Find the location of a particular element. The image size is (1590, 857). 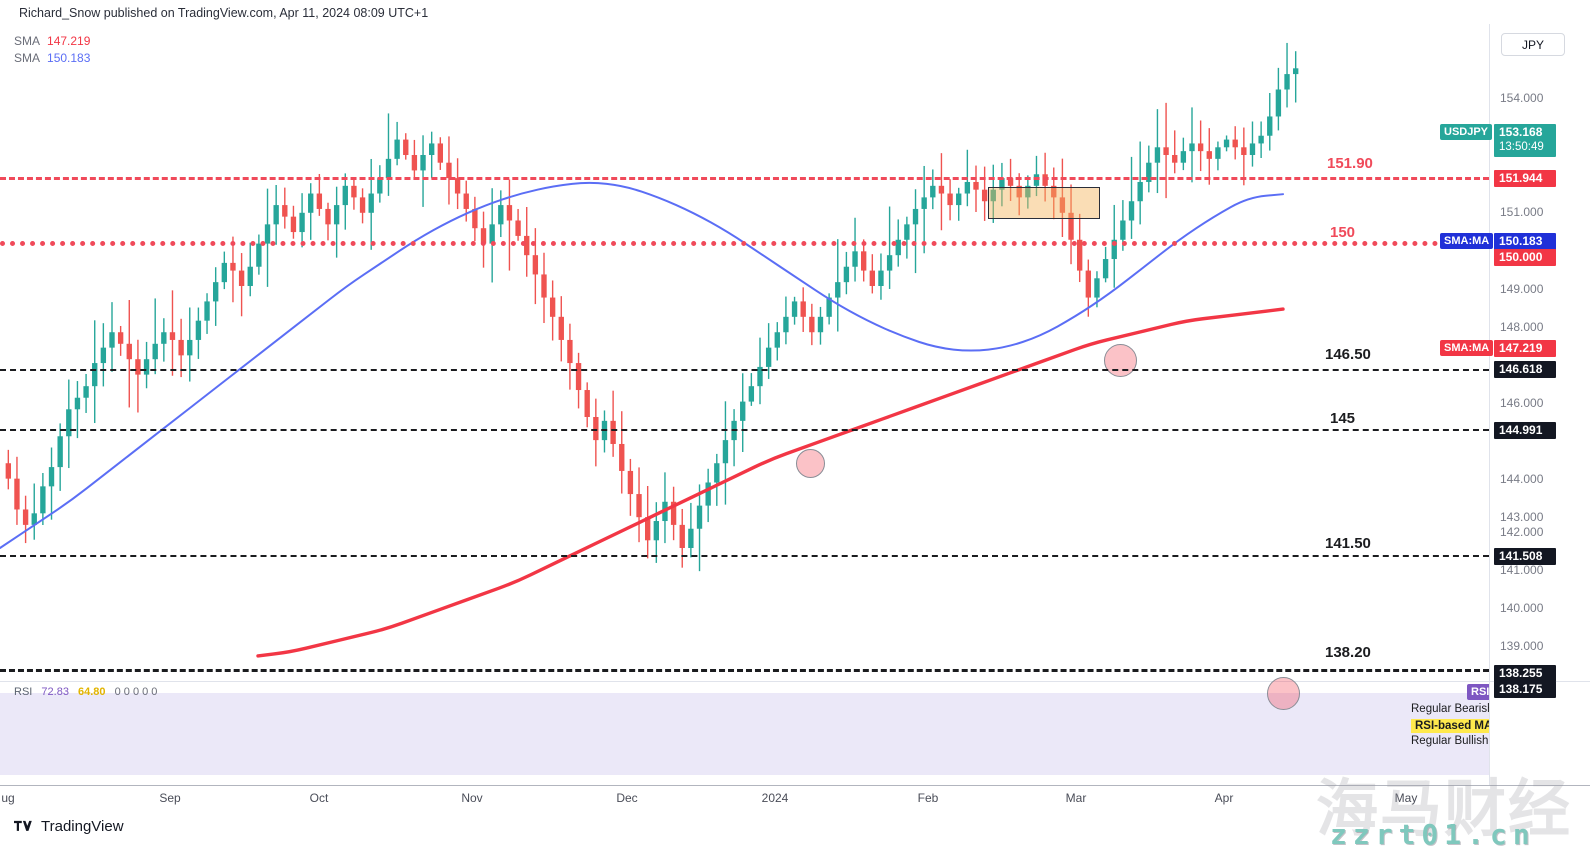

consolidation-highlight-box is located at coordinates (1044, 203).